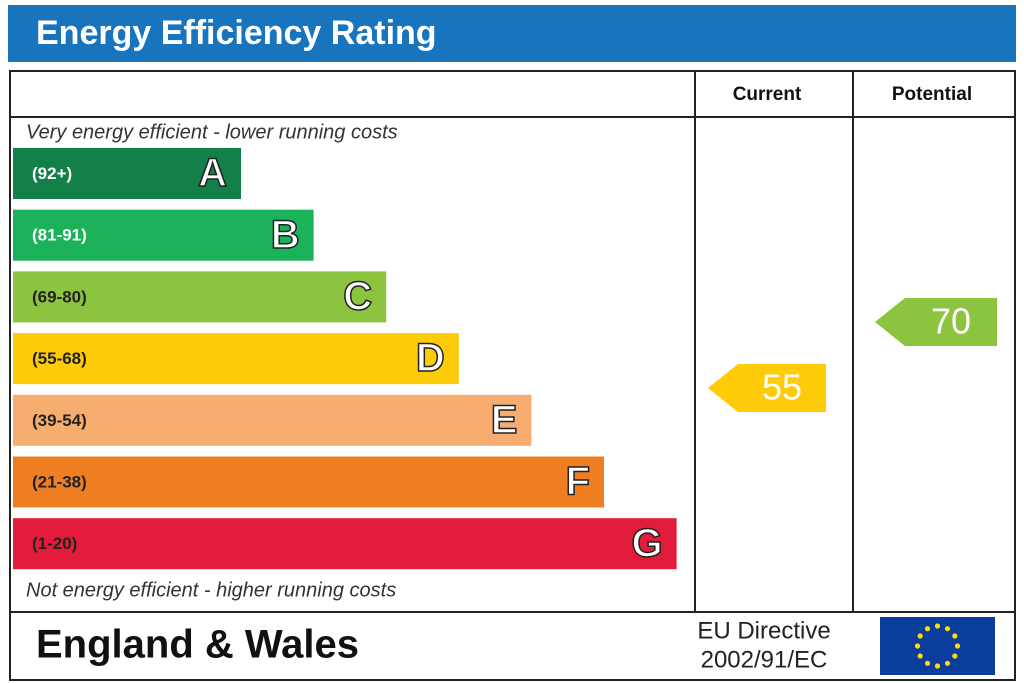 This screenshot has width=1024, height=683. What do you see at coordinates (504, 420) in the screenshot?
I see `band-letter: E` at bounding box center [504, 420].